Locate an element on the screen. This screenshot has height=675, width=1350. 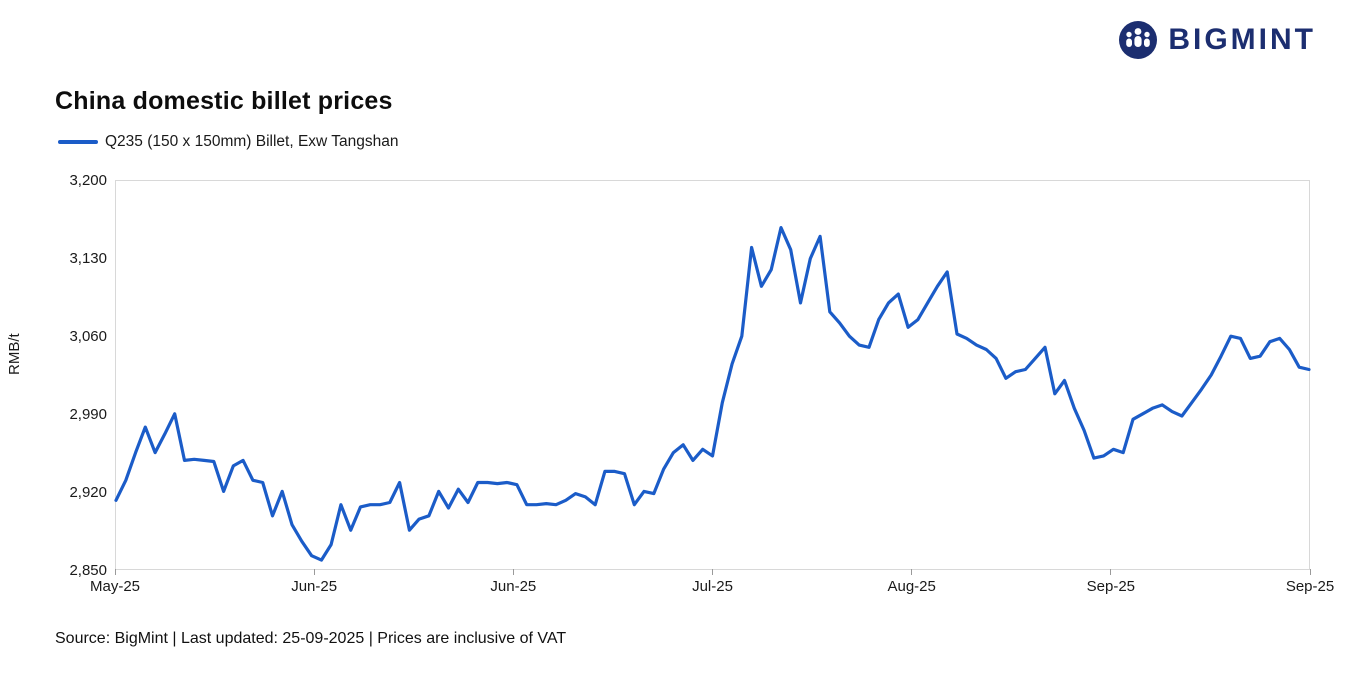
bigmint-logo: BIGMINT is located at coordinates (1217, 40).